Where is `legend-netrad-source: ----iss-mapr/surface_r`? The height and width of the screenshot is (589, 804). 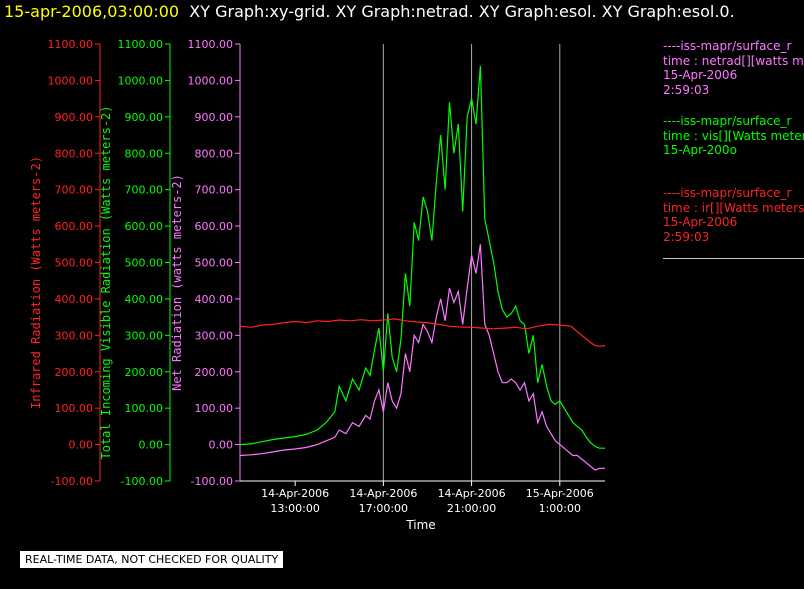 legend-netrad-source: ----iss-mapr/surface_r is located at coordinates (727, 46).